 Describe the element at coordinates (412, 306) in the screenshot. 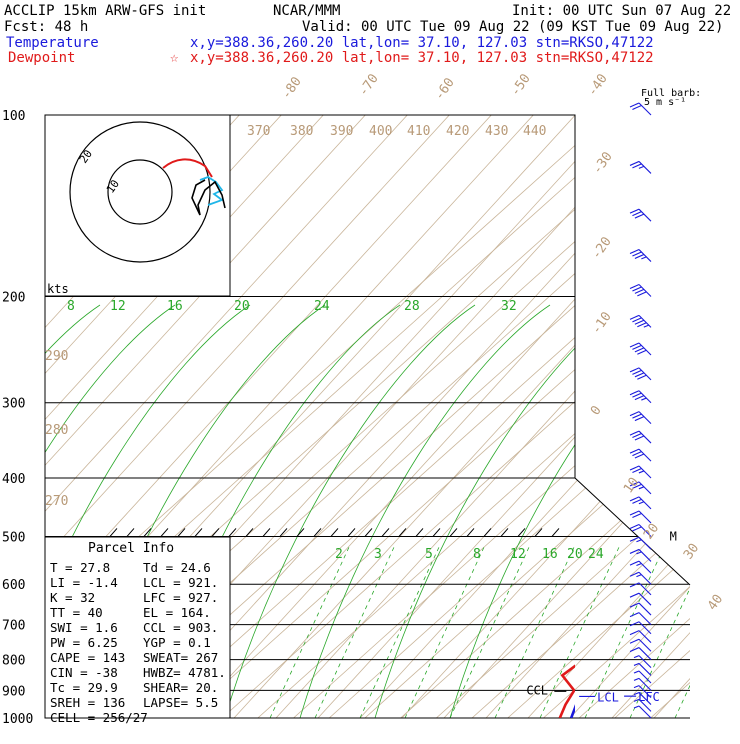

I see `moist-adiabat-label: 28` at that location.